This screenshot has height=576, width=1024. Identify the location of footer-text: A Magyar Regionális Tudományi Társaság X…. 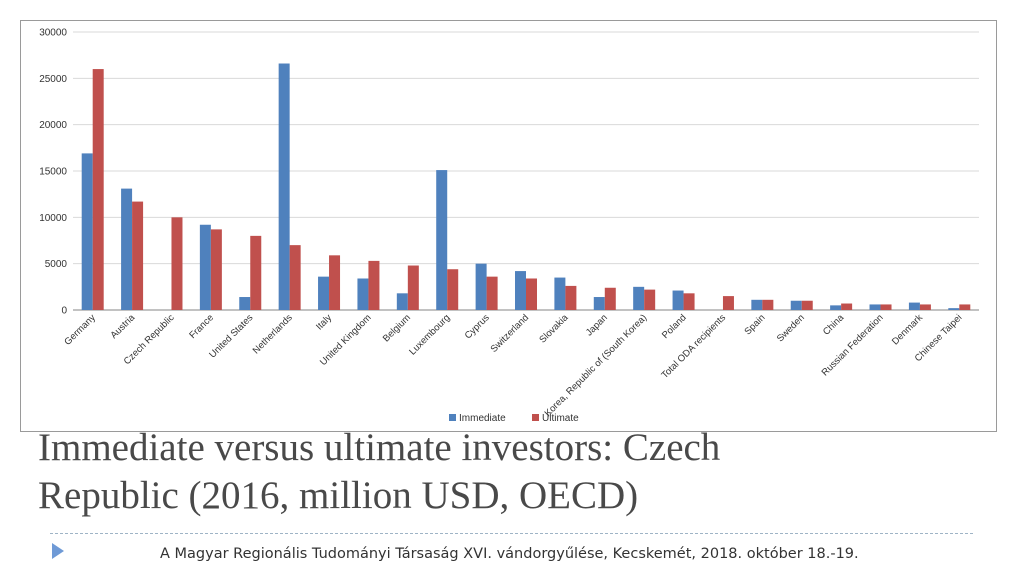
(509, 554).